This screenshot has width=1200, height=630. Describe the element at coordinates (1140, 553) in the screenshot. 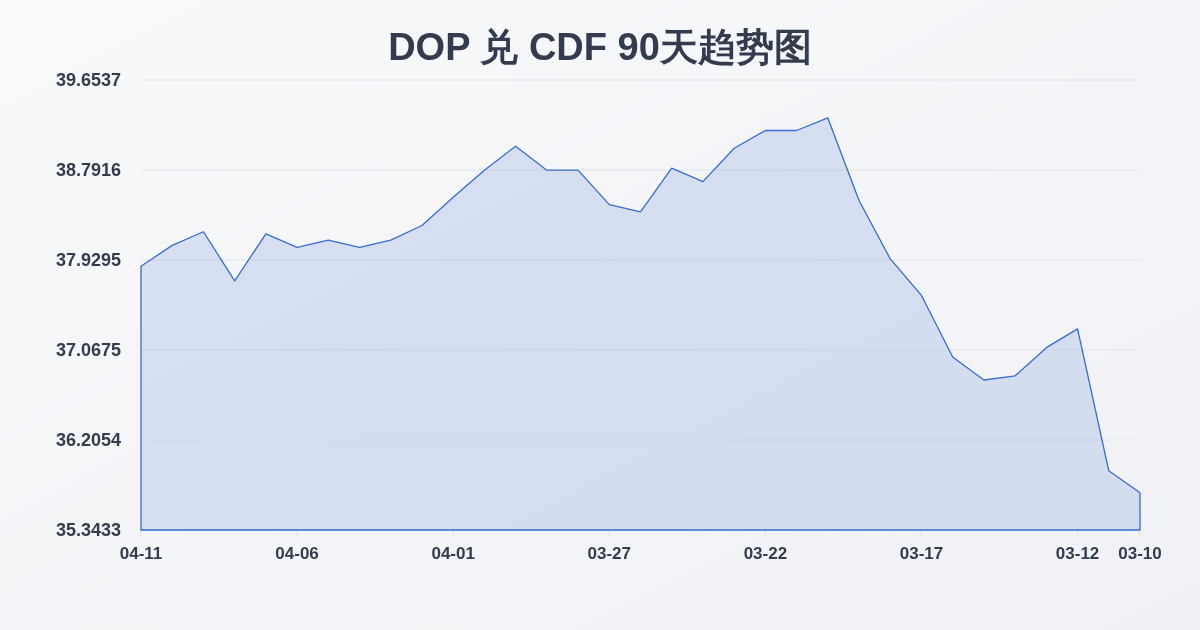

I see `x-tick-label: 03-10` at that location.